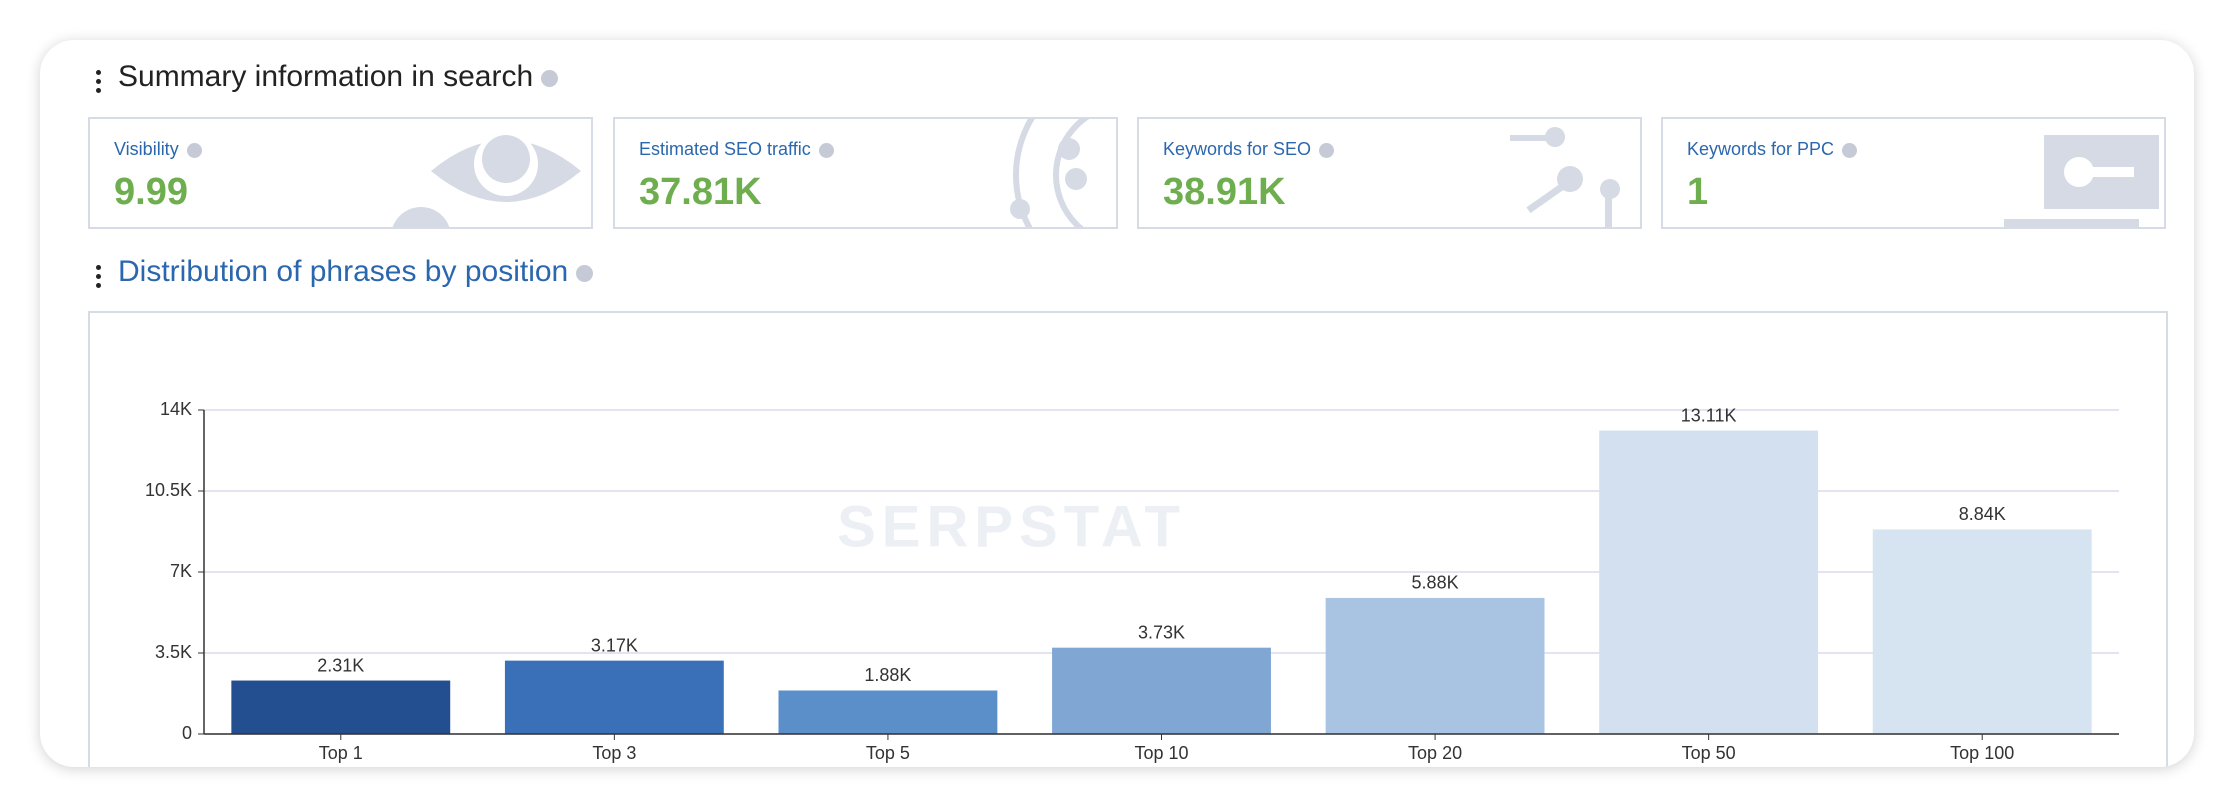 The image size is (2234, 806). Describe the element at coordinates (176, 409) in the screenshot. I see `y-tick-label: 14K` at that location.